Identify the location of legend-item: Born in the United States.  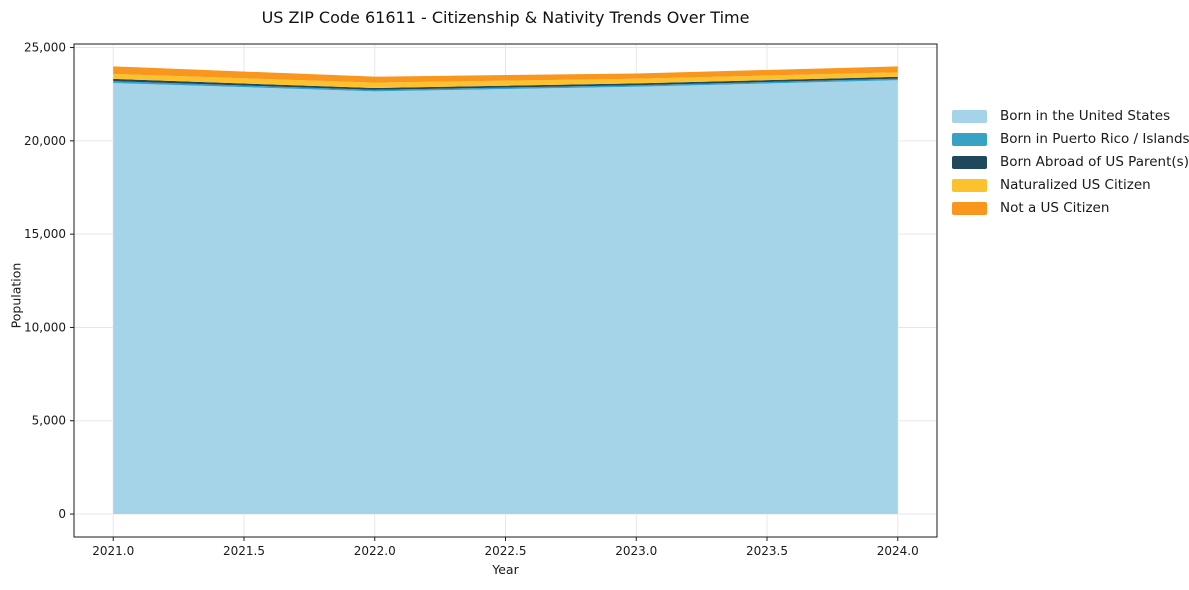
(1070, 116).